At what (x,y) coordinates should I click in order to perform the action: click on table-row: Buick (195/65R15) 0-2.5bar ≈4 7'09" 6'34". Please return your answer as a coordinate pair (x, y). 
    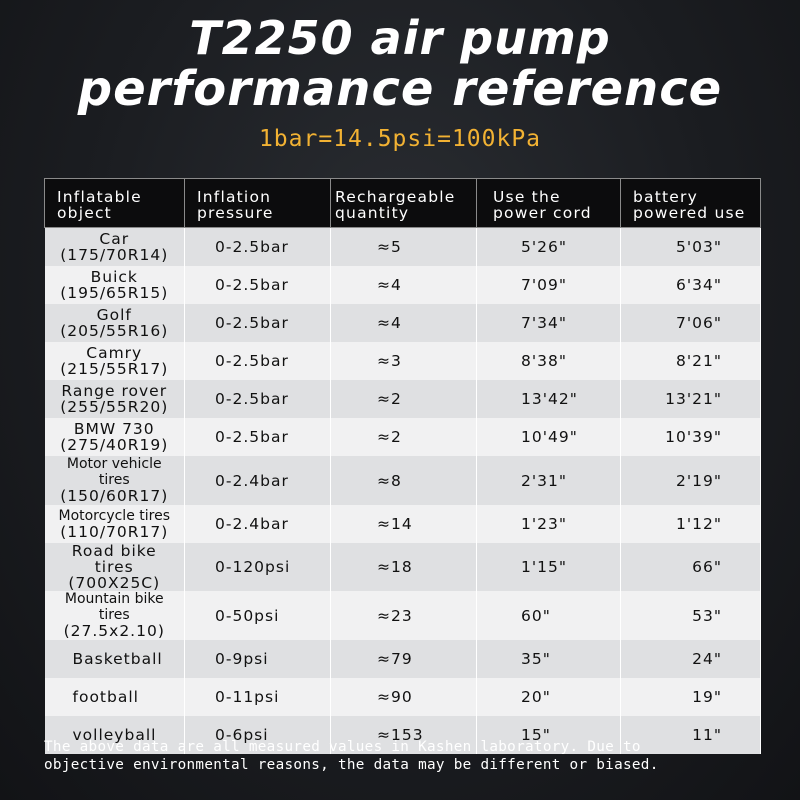
    Looking at the image, I should click on (402, 285).